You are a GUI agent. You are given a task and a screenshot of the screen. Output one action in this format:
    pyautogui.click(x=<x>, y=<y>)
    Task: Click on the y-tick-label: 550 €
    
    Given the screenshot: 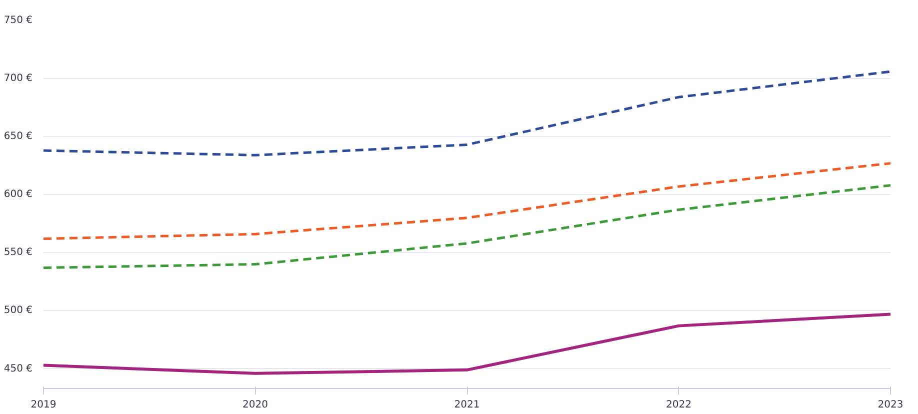 What is the action you would take?
    pyautogui.click(x=18, y=252)
    